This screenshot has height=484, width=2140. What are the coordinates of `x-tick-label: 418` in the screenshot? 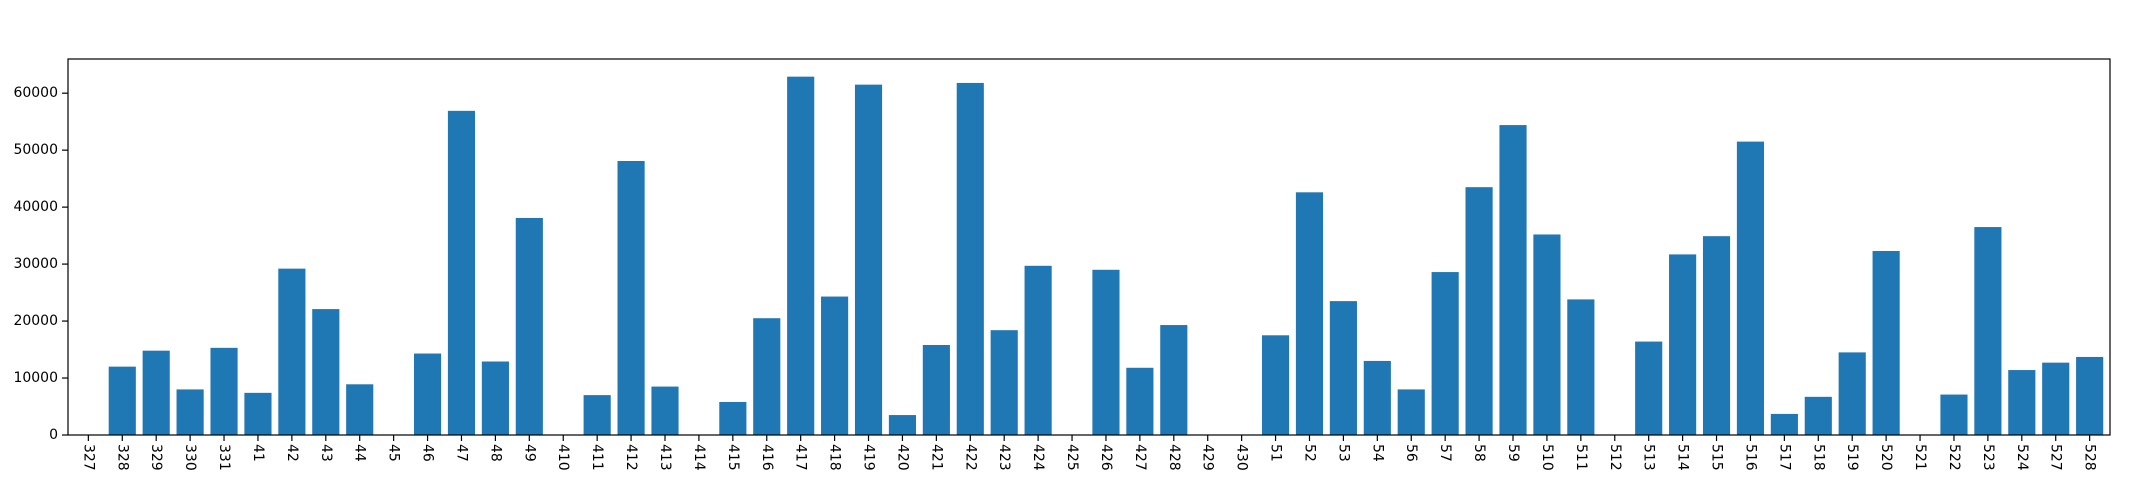 It's located at (835, 457).